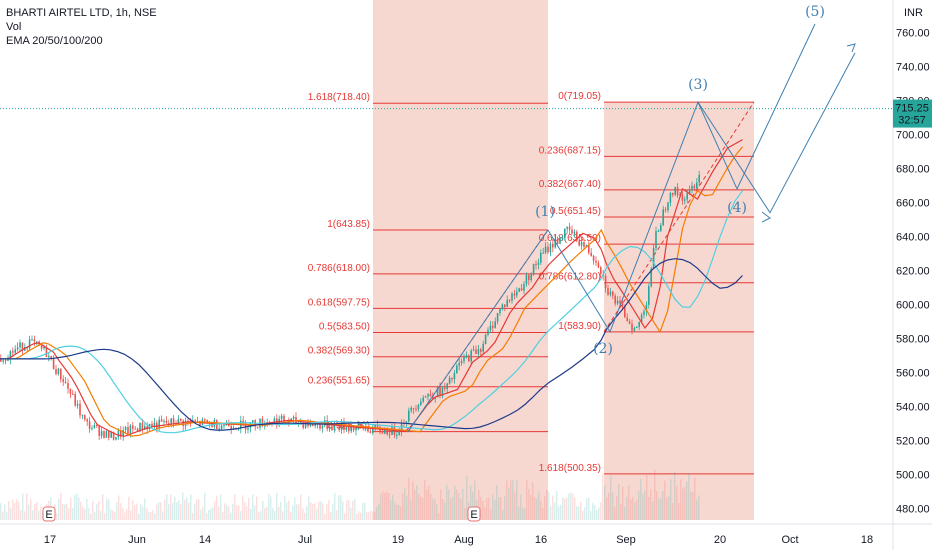 This screenshot has height=550, width=932. What do you see at coordinates (912, 109) in the screenshot?
I see `price-tag-value: 715.25` at bounding box center [912, 109].